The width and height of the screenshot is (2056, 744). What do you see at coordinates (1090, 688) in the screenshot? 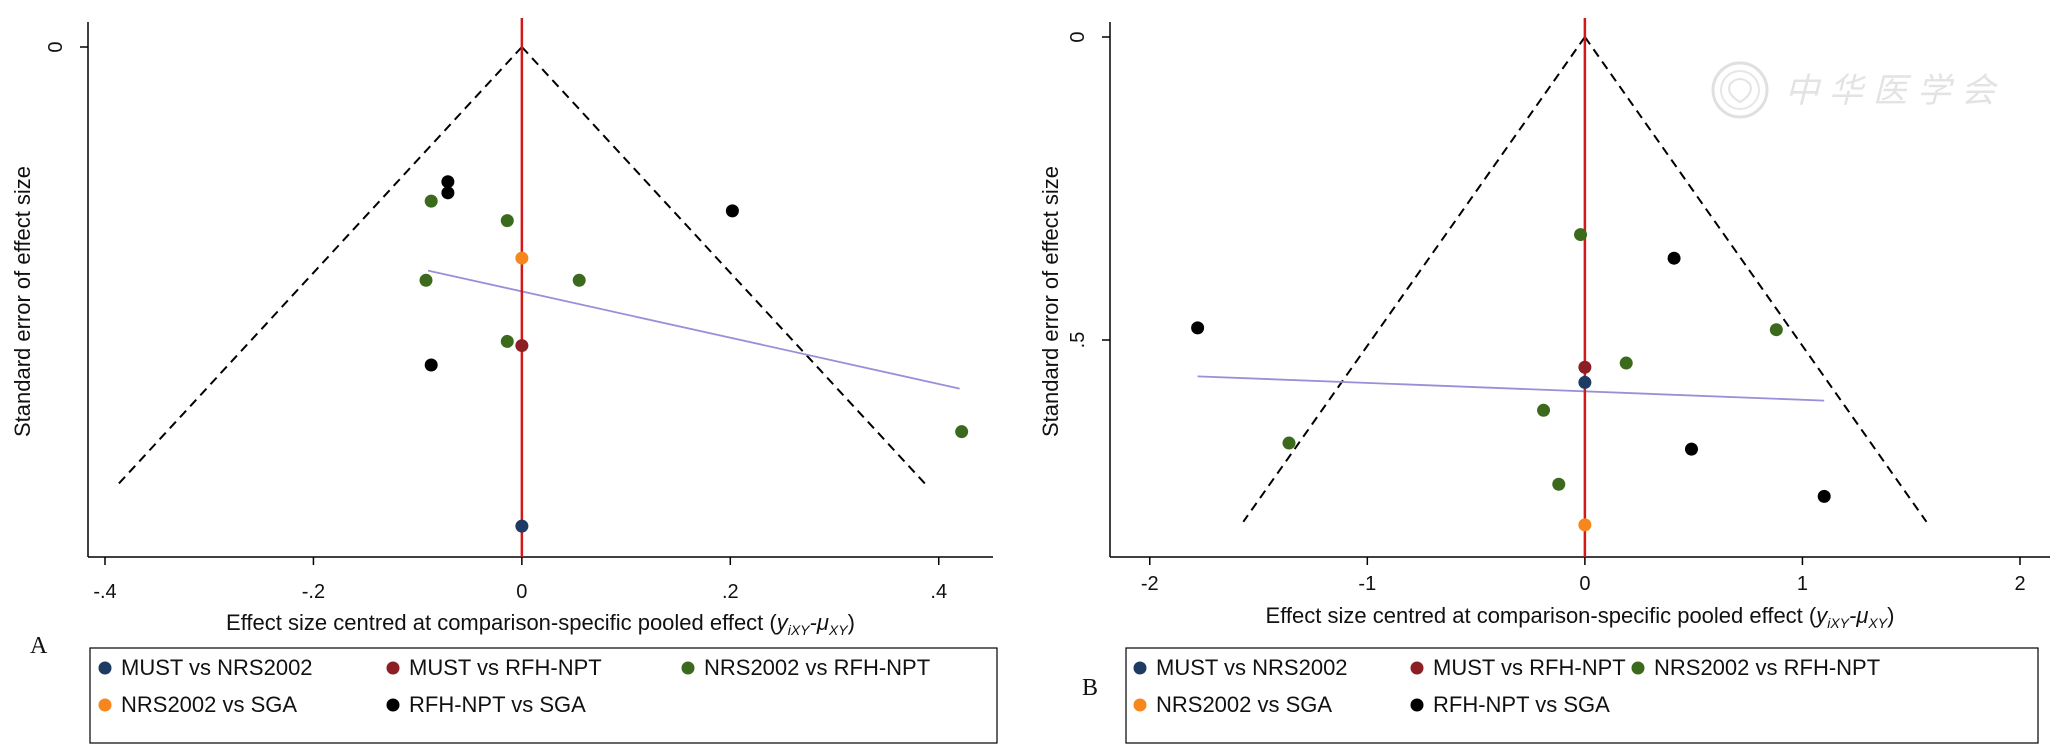
I see `panel-b-panel-letter: B` at bounding box center [1090, 688].